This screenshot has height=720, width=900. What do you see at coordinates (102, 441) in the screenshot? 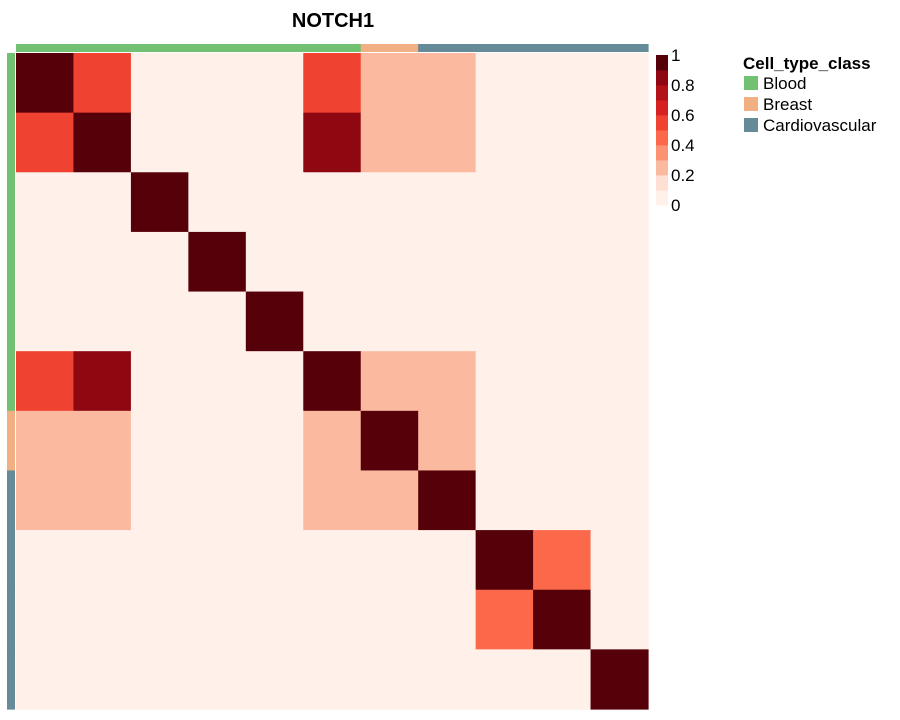
I see `heatmap-cell-r7-c2` at bounding box center [102, 441].